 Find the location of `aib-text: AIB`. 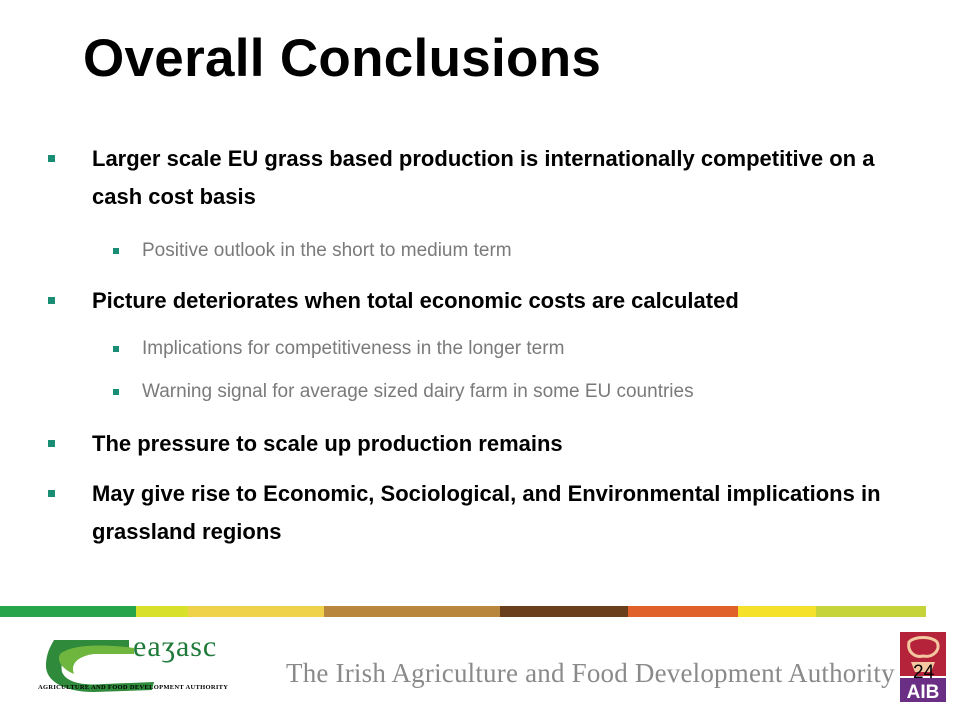

aib-text: AIB is located at coordinates (923, 692).